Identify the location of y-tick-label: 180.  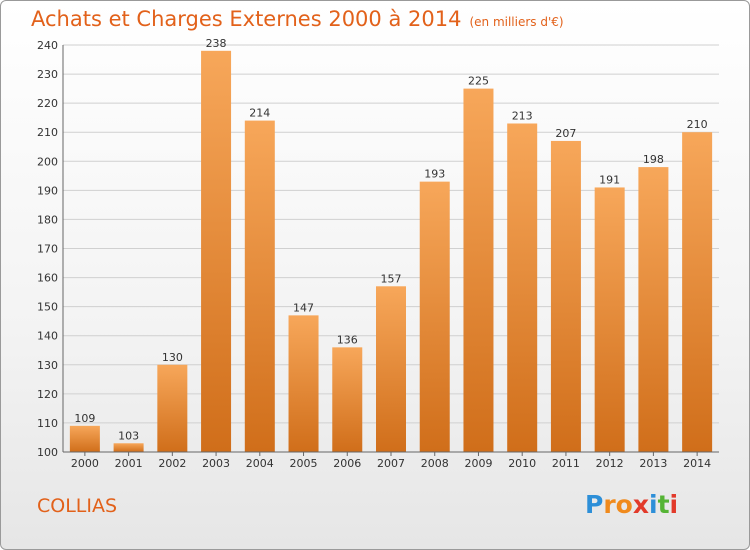
(47, 219).